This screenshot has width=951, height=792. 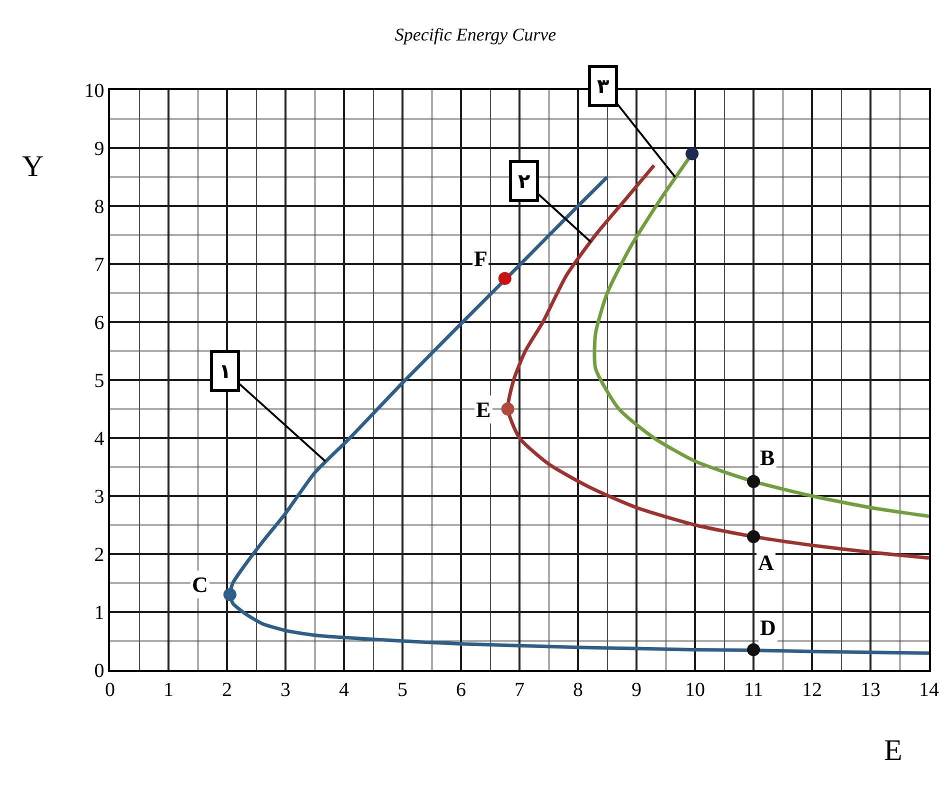 I want to click on y-tick-label: 7, so click(x=99, y=265).